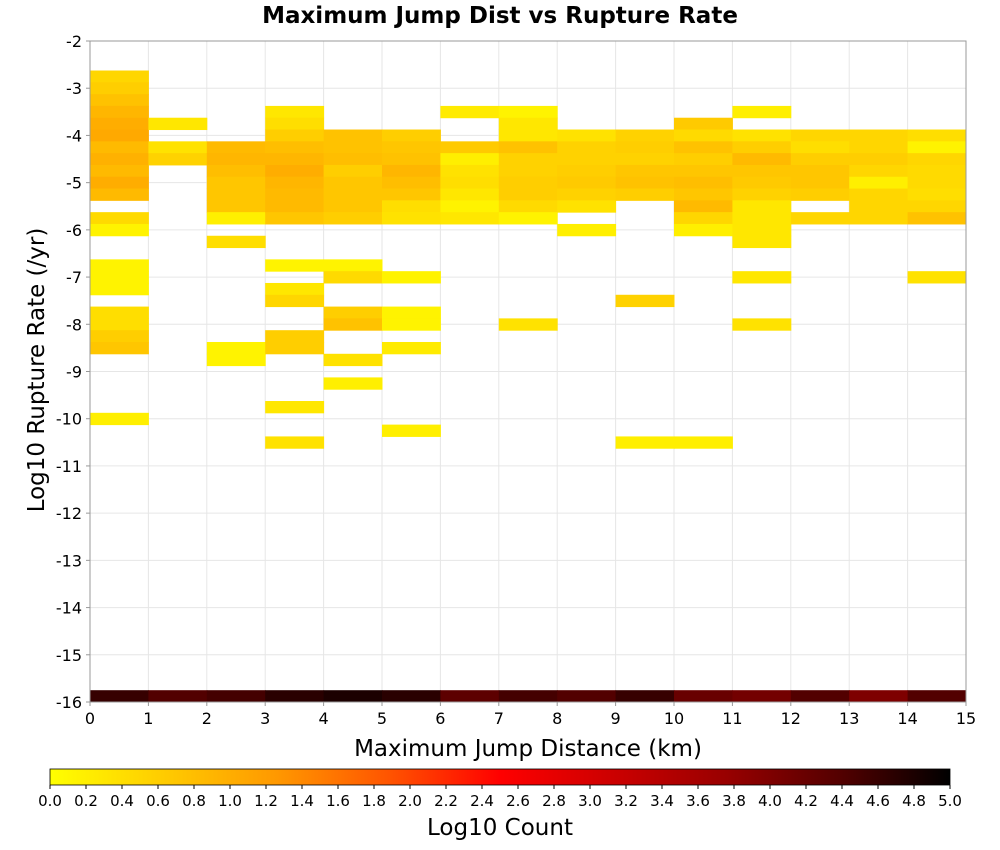 This screenshot has height=850, width=1000. What do you see at coordinates (50, 801) in the screenshot?
I see `colorbar-tick-label: 0.0` at bounding box center [50, 801].